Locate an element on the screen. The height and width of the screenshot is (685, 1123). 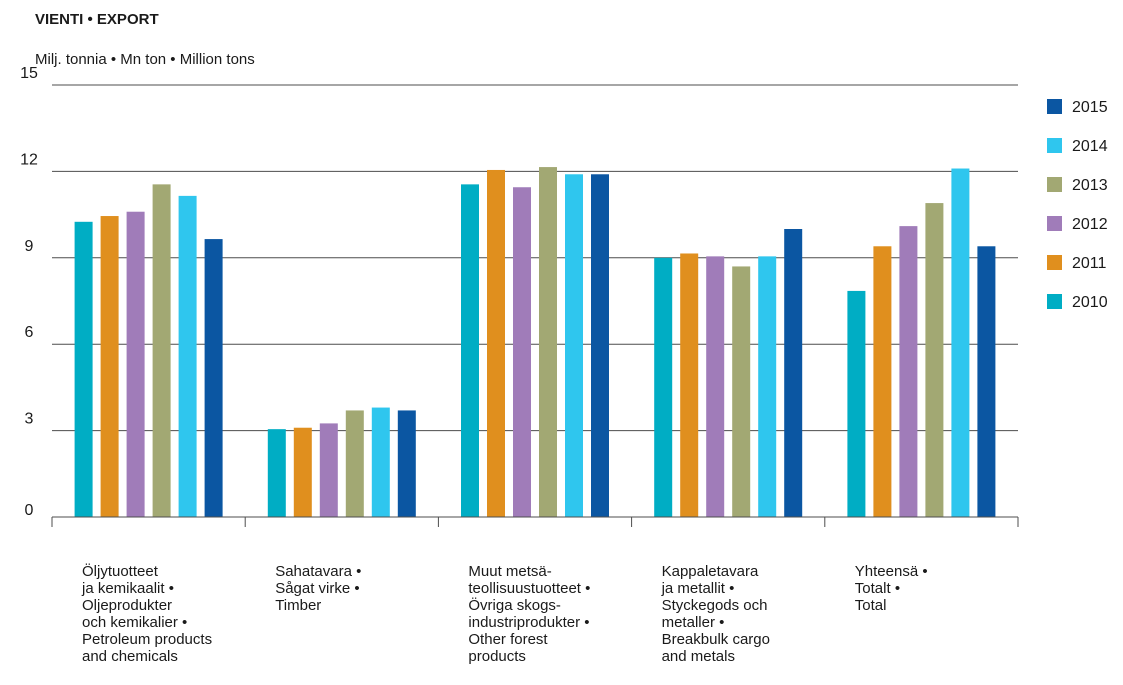
category-label-line: Styckegods och is located at coordinates (715, 605).